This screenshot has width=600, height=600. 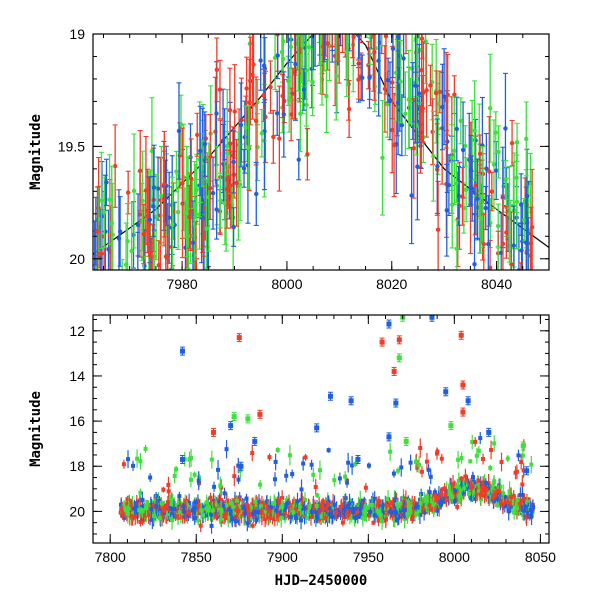 What do you see at coordinates (454, 557) in the screenshot?
I see `x-tick-label: 8000` at bounding box center [454, 557].